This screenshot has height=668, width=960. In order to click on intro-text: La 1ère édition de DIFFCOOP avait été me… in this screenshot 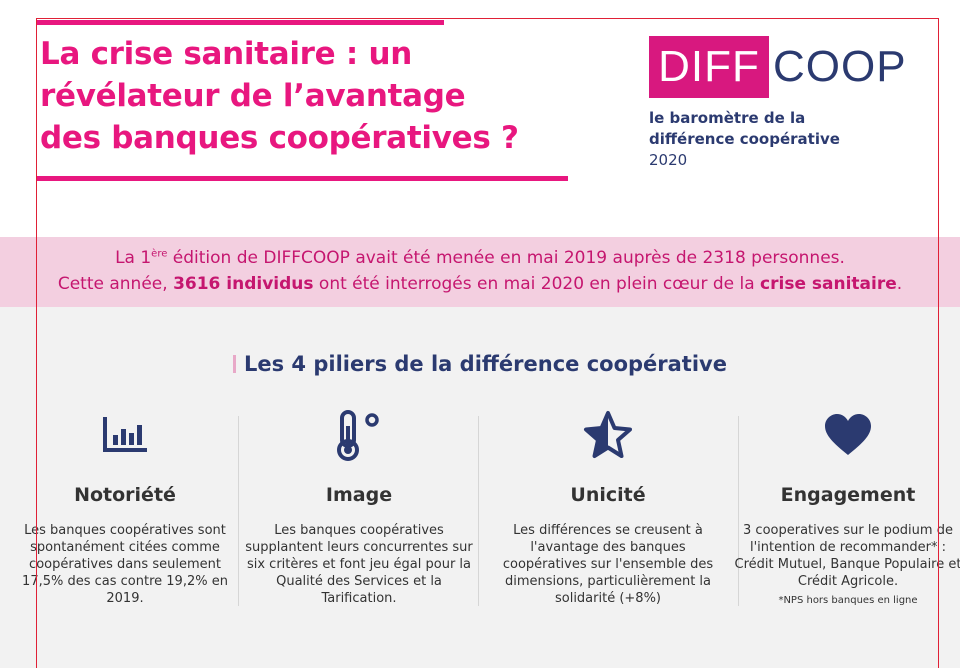, I will do `click(480, 271)`.